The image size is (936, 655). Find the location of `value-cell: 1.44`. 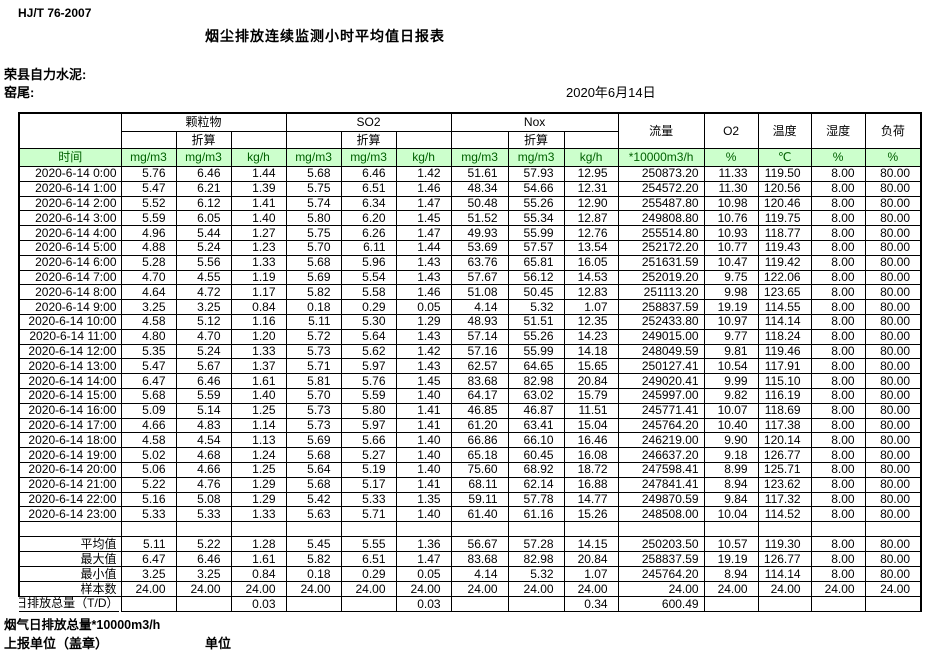

value-cell: 1.44 is located at coordinates (258, 174).